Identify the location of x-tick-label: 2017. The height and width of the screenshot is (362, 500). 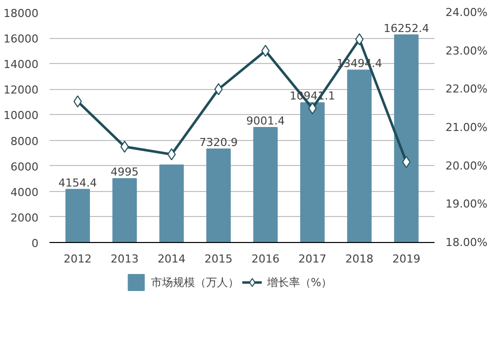
(312, 259).